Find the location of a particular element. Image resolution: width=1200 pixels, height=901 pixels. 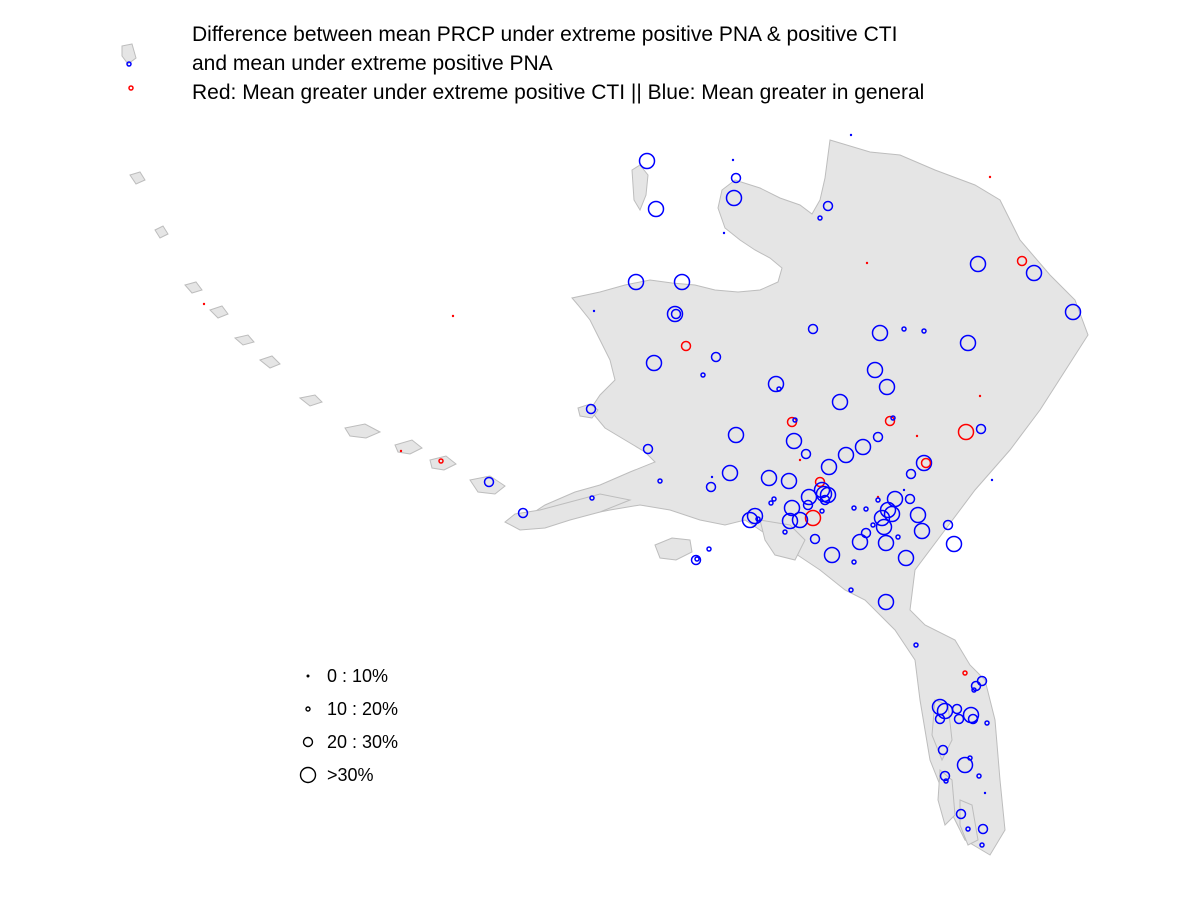

st-lawrence-island is located at coordinates (640, 188).